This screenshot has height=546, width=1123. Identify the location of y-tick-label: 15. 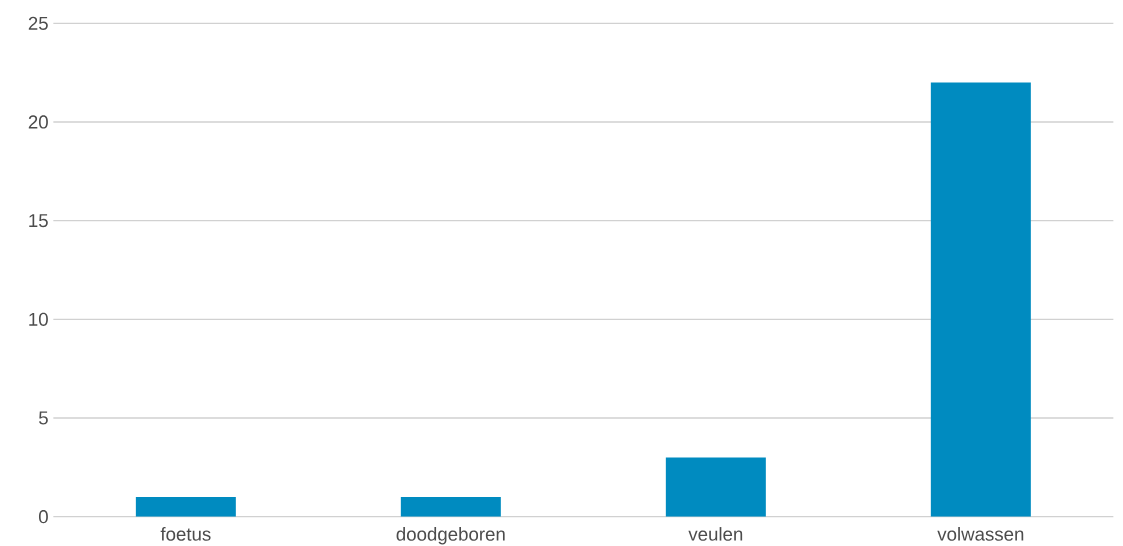
(38, 221).